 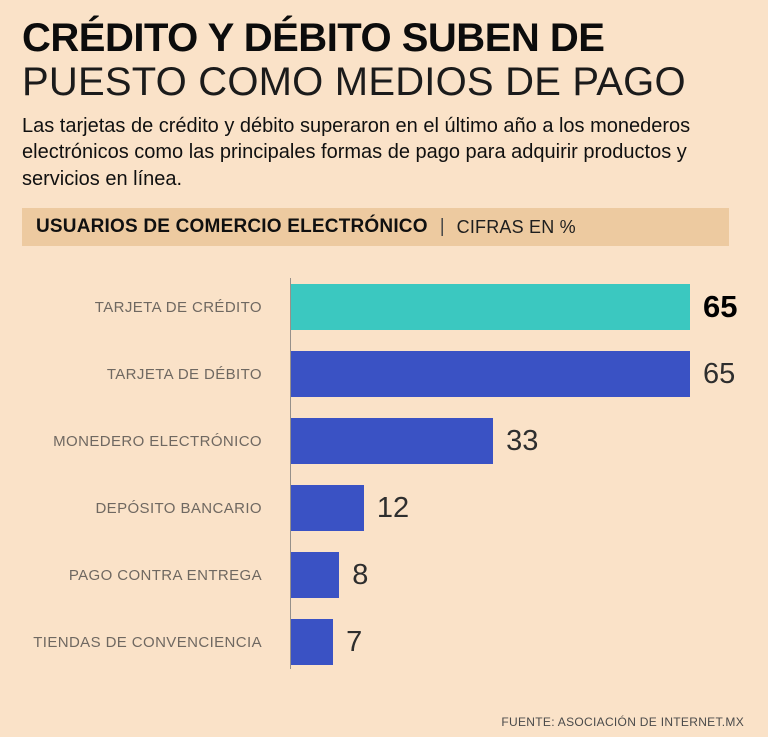 I want to click on page-title-line2: PUESTO COMO MEDIOS DE PAGO, so click(x=354, y=82).